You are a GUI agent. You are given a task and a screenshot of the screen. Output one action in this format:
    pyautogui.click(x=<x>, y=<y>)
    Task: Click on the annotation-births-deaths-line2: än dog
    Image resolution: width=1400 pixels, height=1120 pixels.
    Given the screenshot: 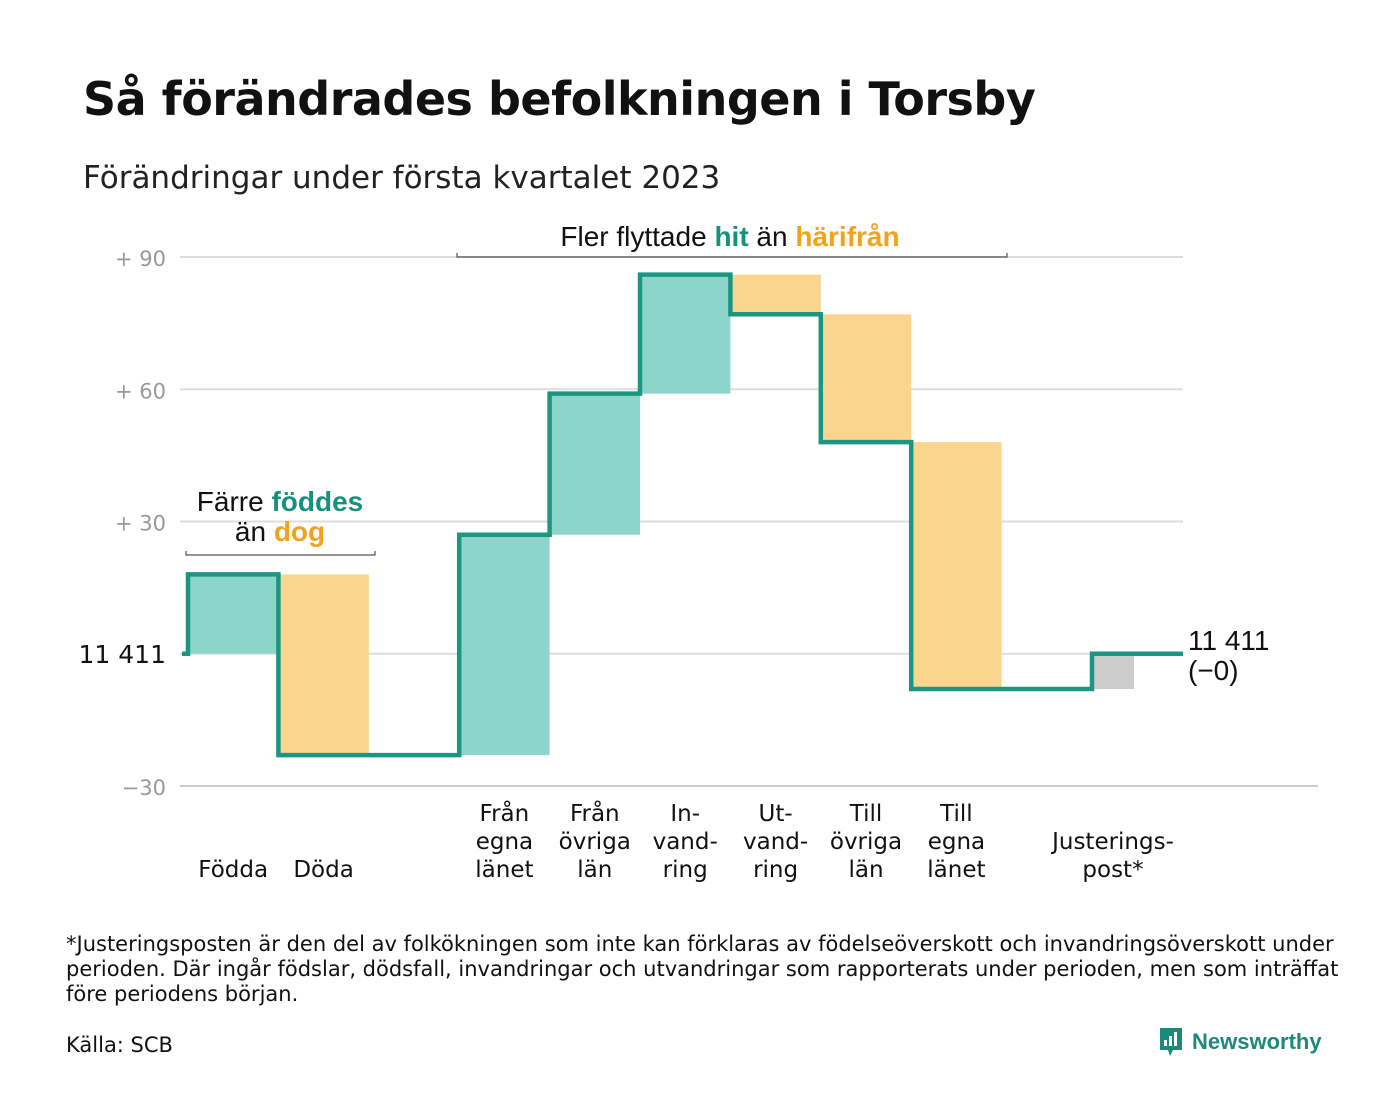 What is the action you would take?
    pyautogui.click(x=280, y=531)
    